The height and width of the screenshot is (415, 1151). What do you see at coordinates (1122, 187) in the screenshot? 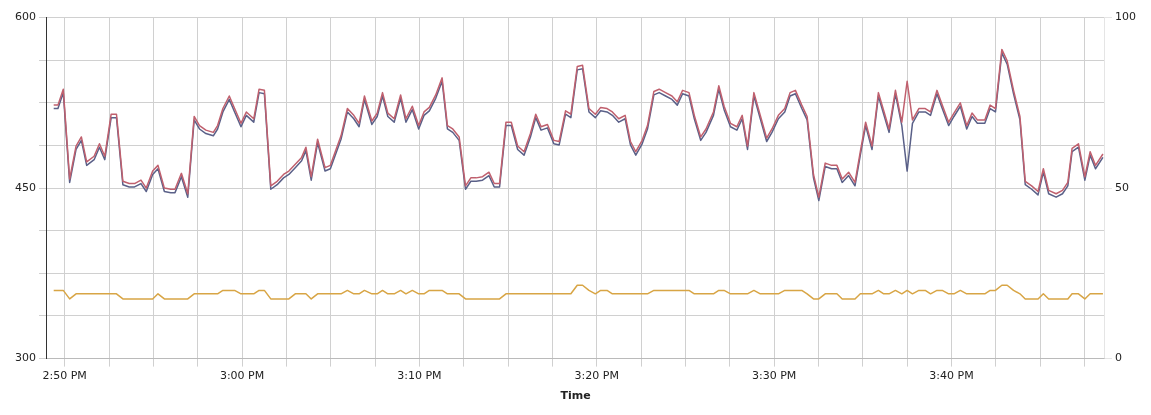
I see `y2-tick-label: 50` at bounding box center [1122, 187].